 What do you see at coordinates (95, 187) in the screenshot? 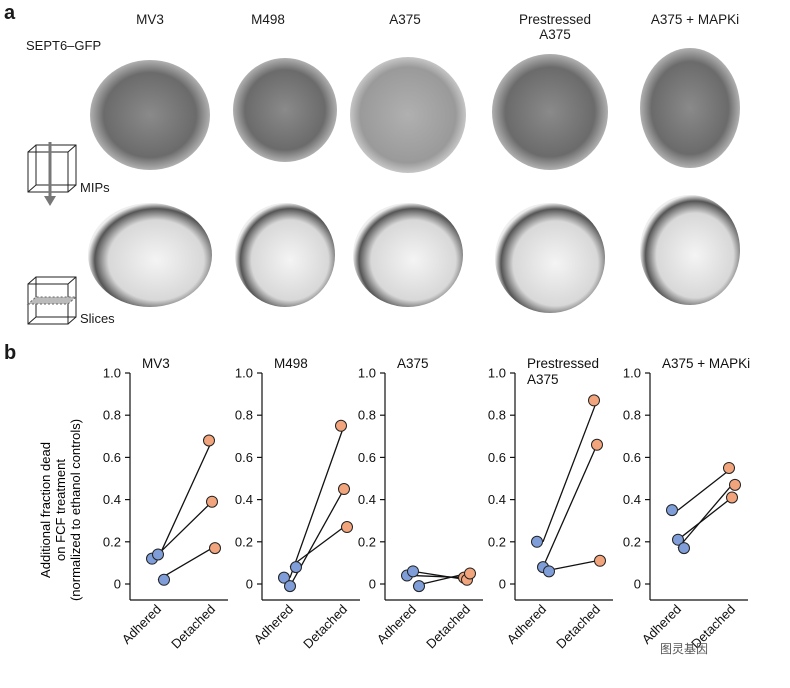
I see `mip-label: MIPs` at bounding box center [95, 187].